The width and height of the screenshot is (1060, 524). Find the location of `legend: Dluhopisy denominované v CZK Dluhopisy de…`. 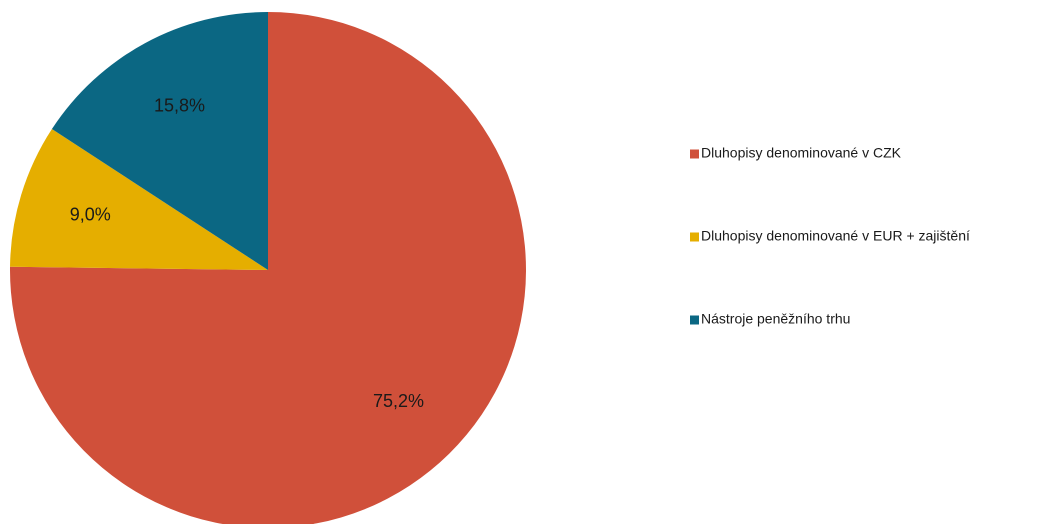

legend: Dluhopisy denominované v CZK Dluhopisy de… is located at coordinates (830, 236).